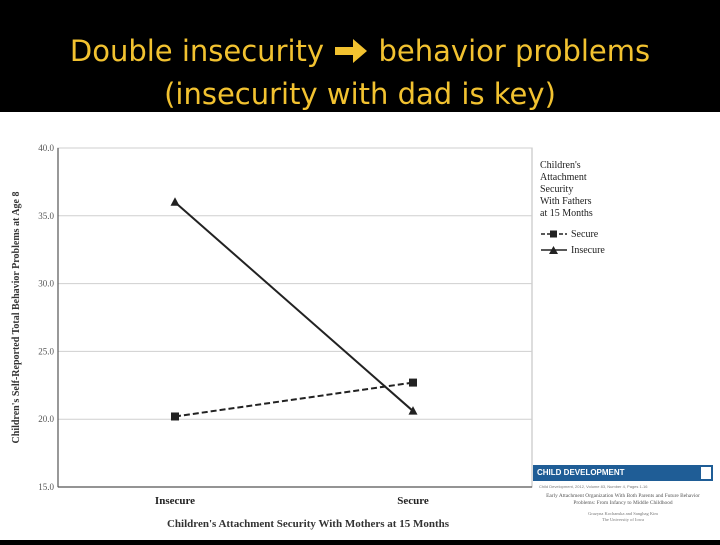  Describe the element at coordinates (623, 519) in the screenshot. I see `journal-author-line: The University of Iowa` at that location.